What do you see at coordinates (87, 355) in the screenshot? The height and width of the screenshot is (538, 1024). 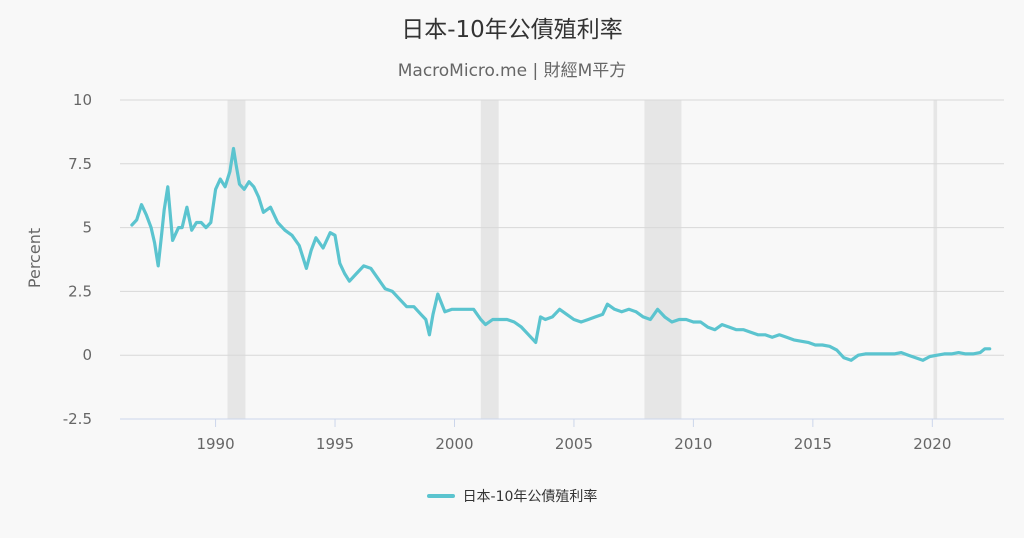 I see `y-tick-label: 0` at bounding box center [87, 355].